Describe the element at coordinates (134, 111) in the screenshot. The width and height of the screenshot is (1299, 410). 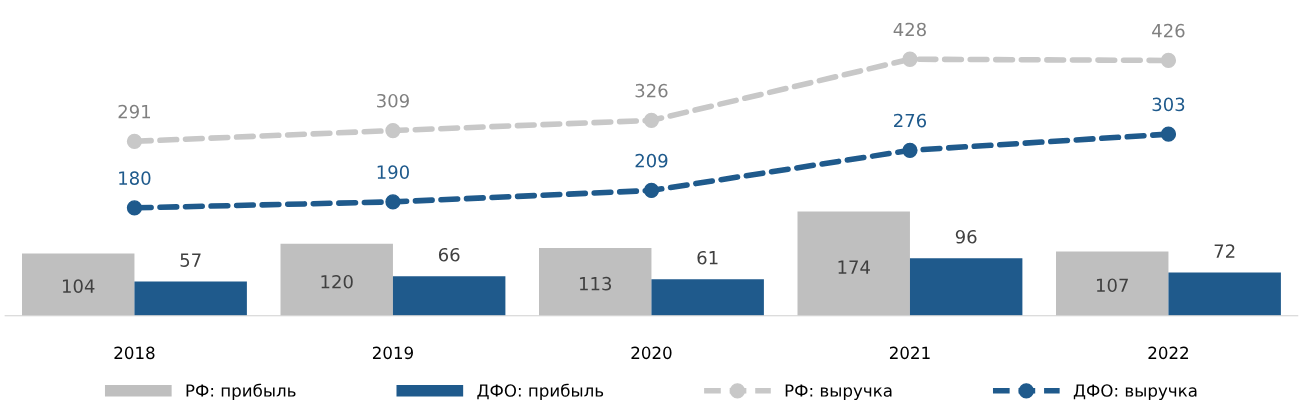
I see `data-label: 291` at that location.